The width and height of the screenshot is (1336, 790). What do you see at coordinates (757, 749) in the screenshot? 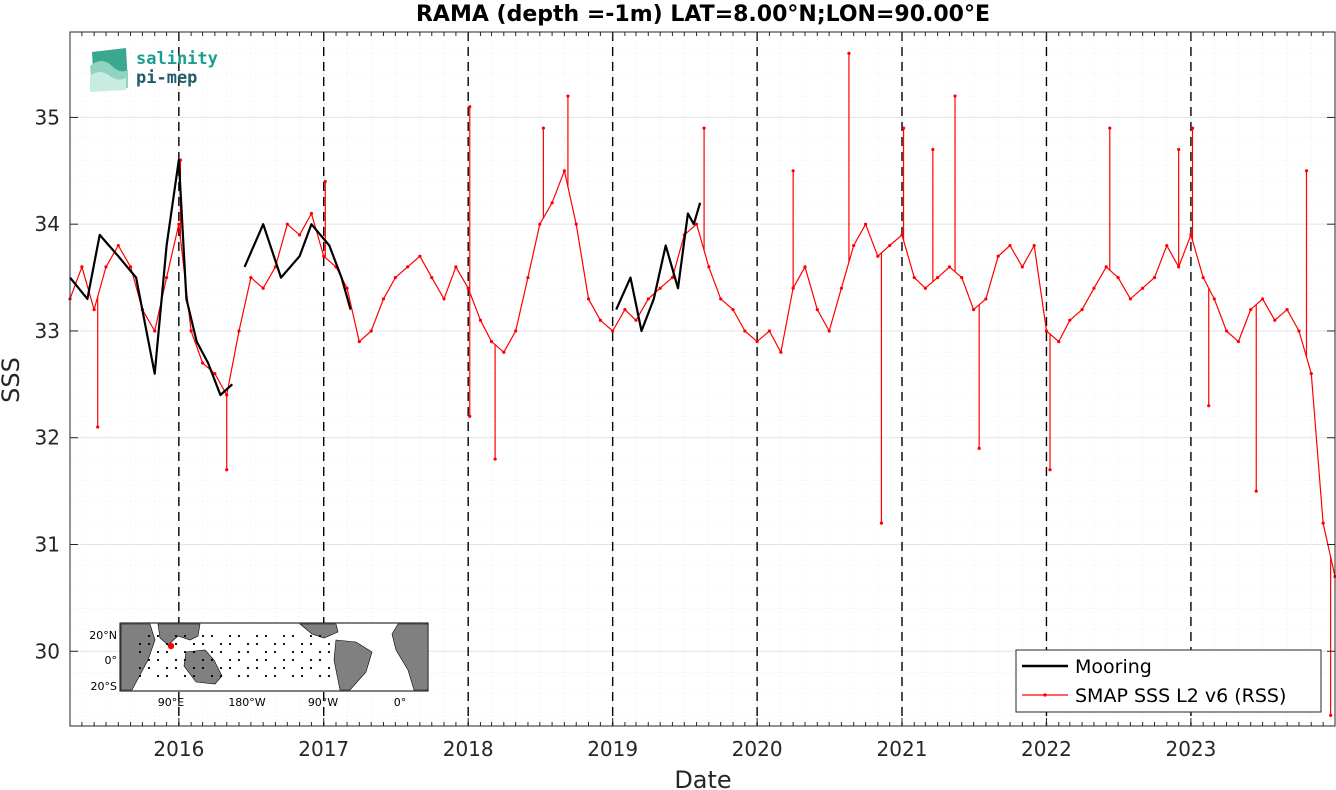
I see `x-tick-label: 2020` at bounding box center [757, 749].